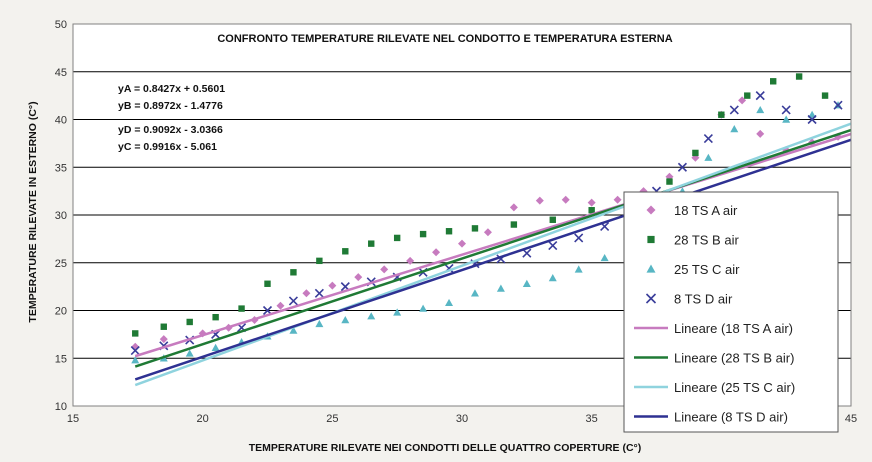 The image size is (872, 462). What do you see at coordinates (61, 25) in the screenshot?
I see `y-tick-label: 50` at bounding box center [61, 25].